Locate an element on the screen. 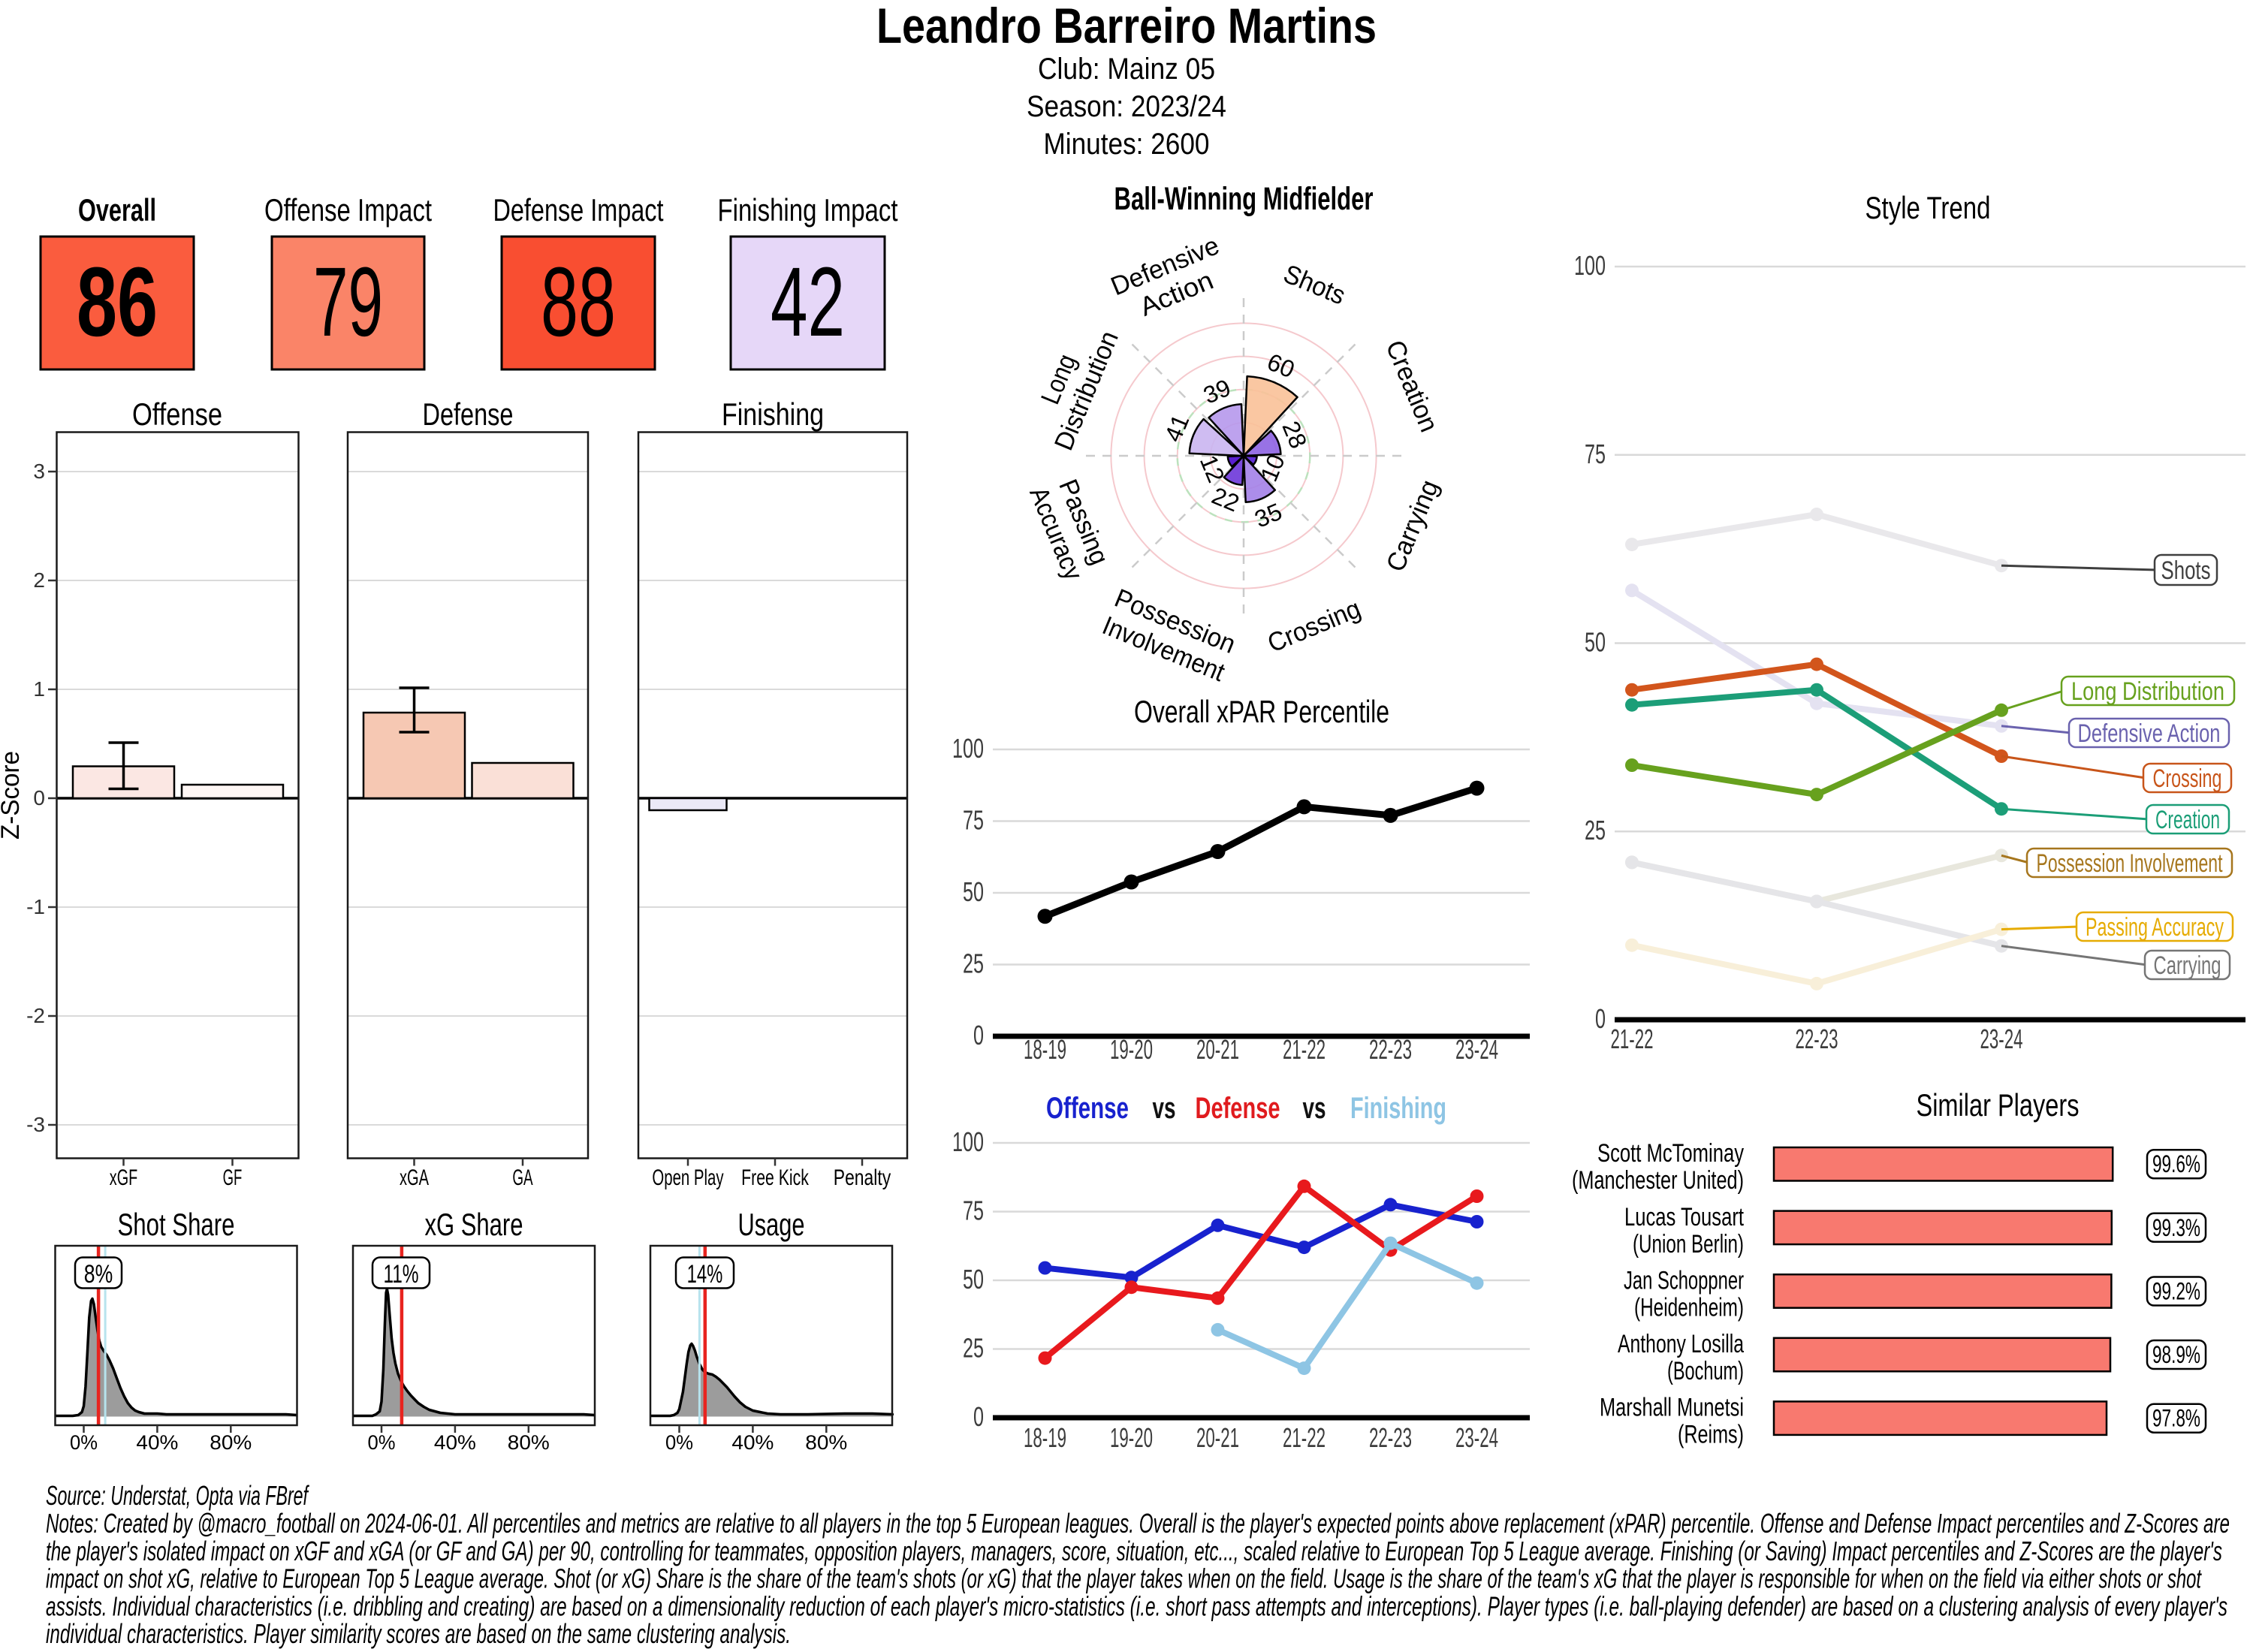 The height and width of the screenshot is (1652, 2253). svg-text: Defensive Action is located at coordinates (2150, 733).